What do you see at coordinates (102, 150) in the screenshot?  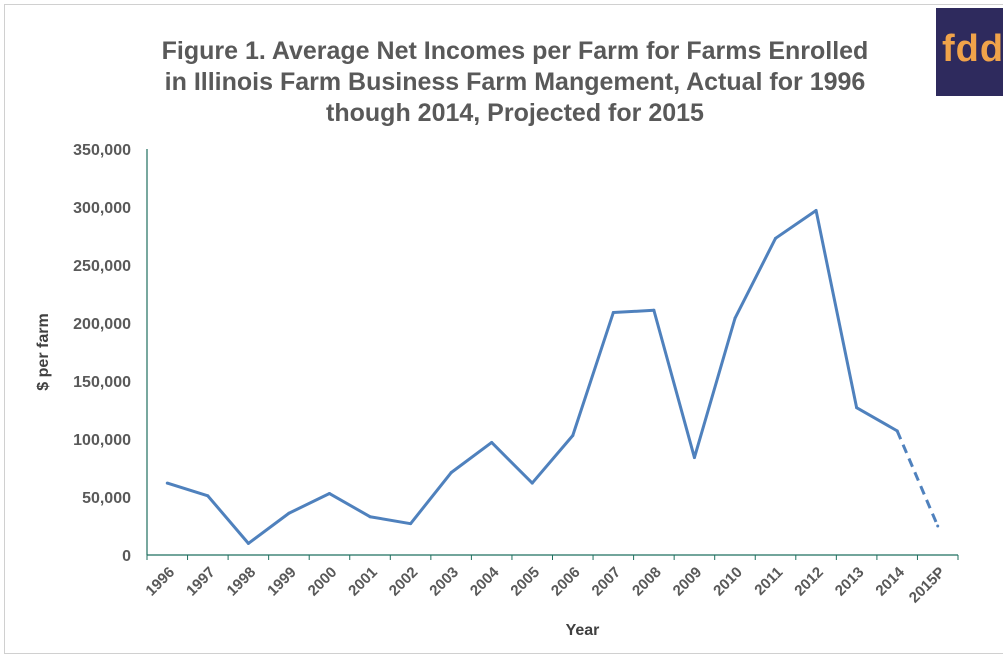 I see `y-tick-label: 350,000` at bounding box center [102, 150].